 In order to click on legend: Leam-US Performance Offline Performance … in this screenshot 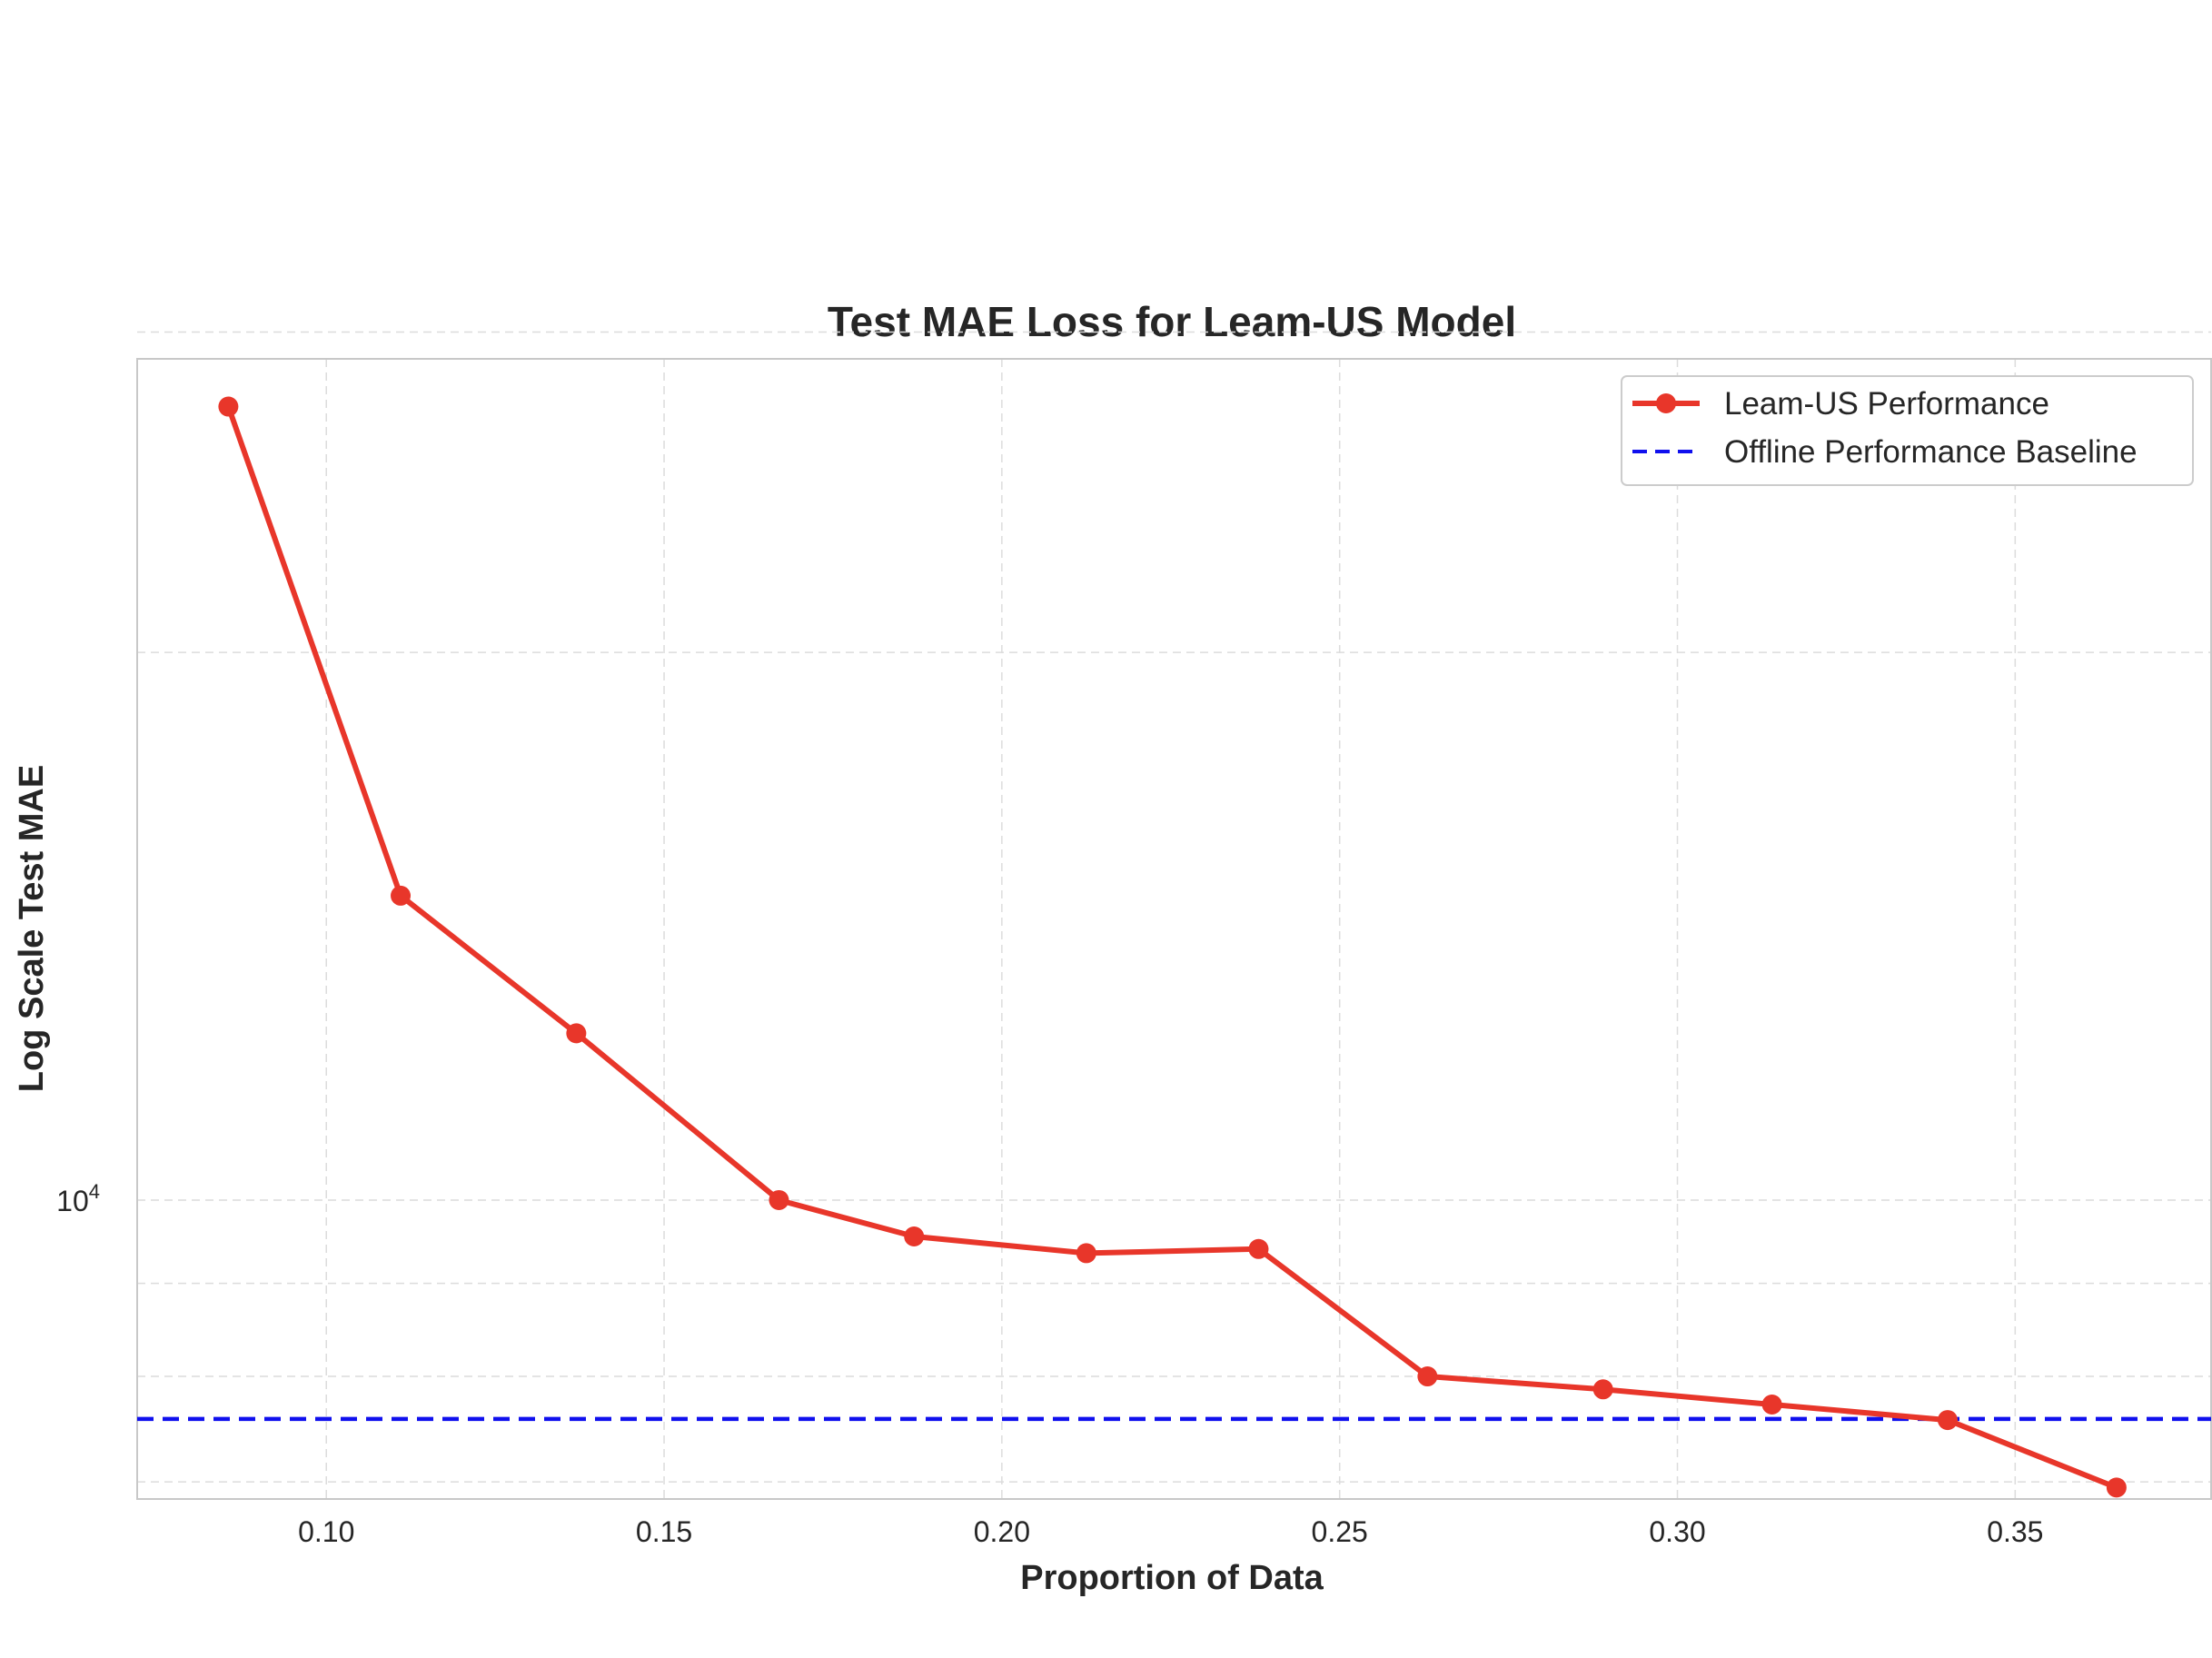, I will do `click(1907, 430)`.